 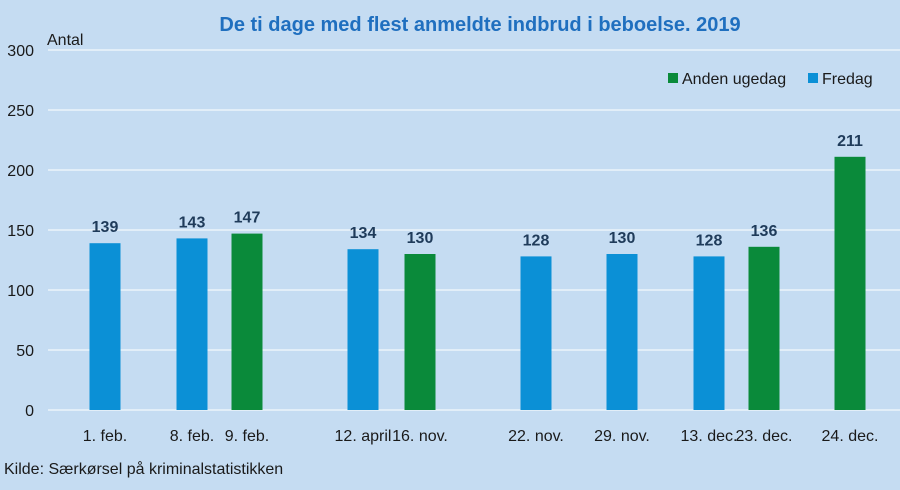 What do you see at coordinates (764, 231) in the screenshot?
I see `data-label: 136` at bounding box center [764, 231].